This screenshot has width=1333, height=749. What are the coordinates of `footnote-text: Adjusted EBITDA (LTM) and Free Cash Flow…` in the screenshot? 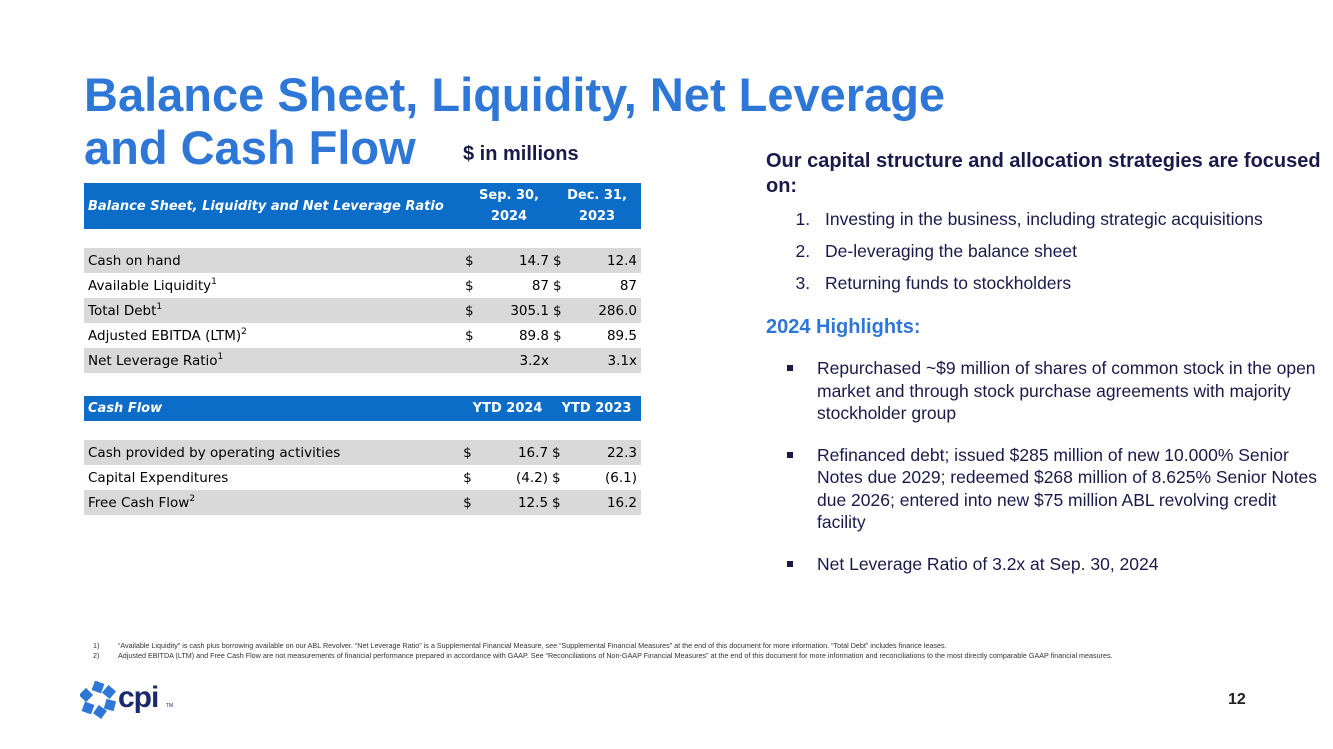 It's located at (615, 655).